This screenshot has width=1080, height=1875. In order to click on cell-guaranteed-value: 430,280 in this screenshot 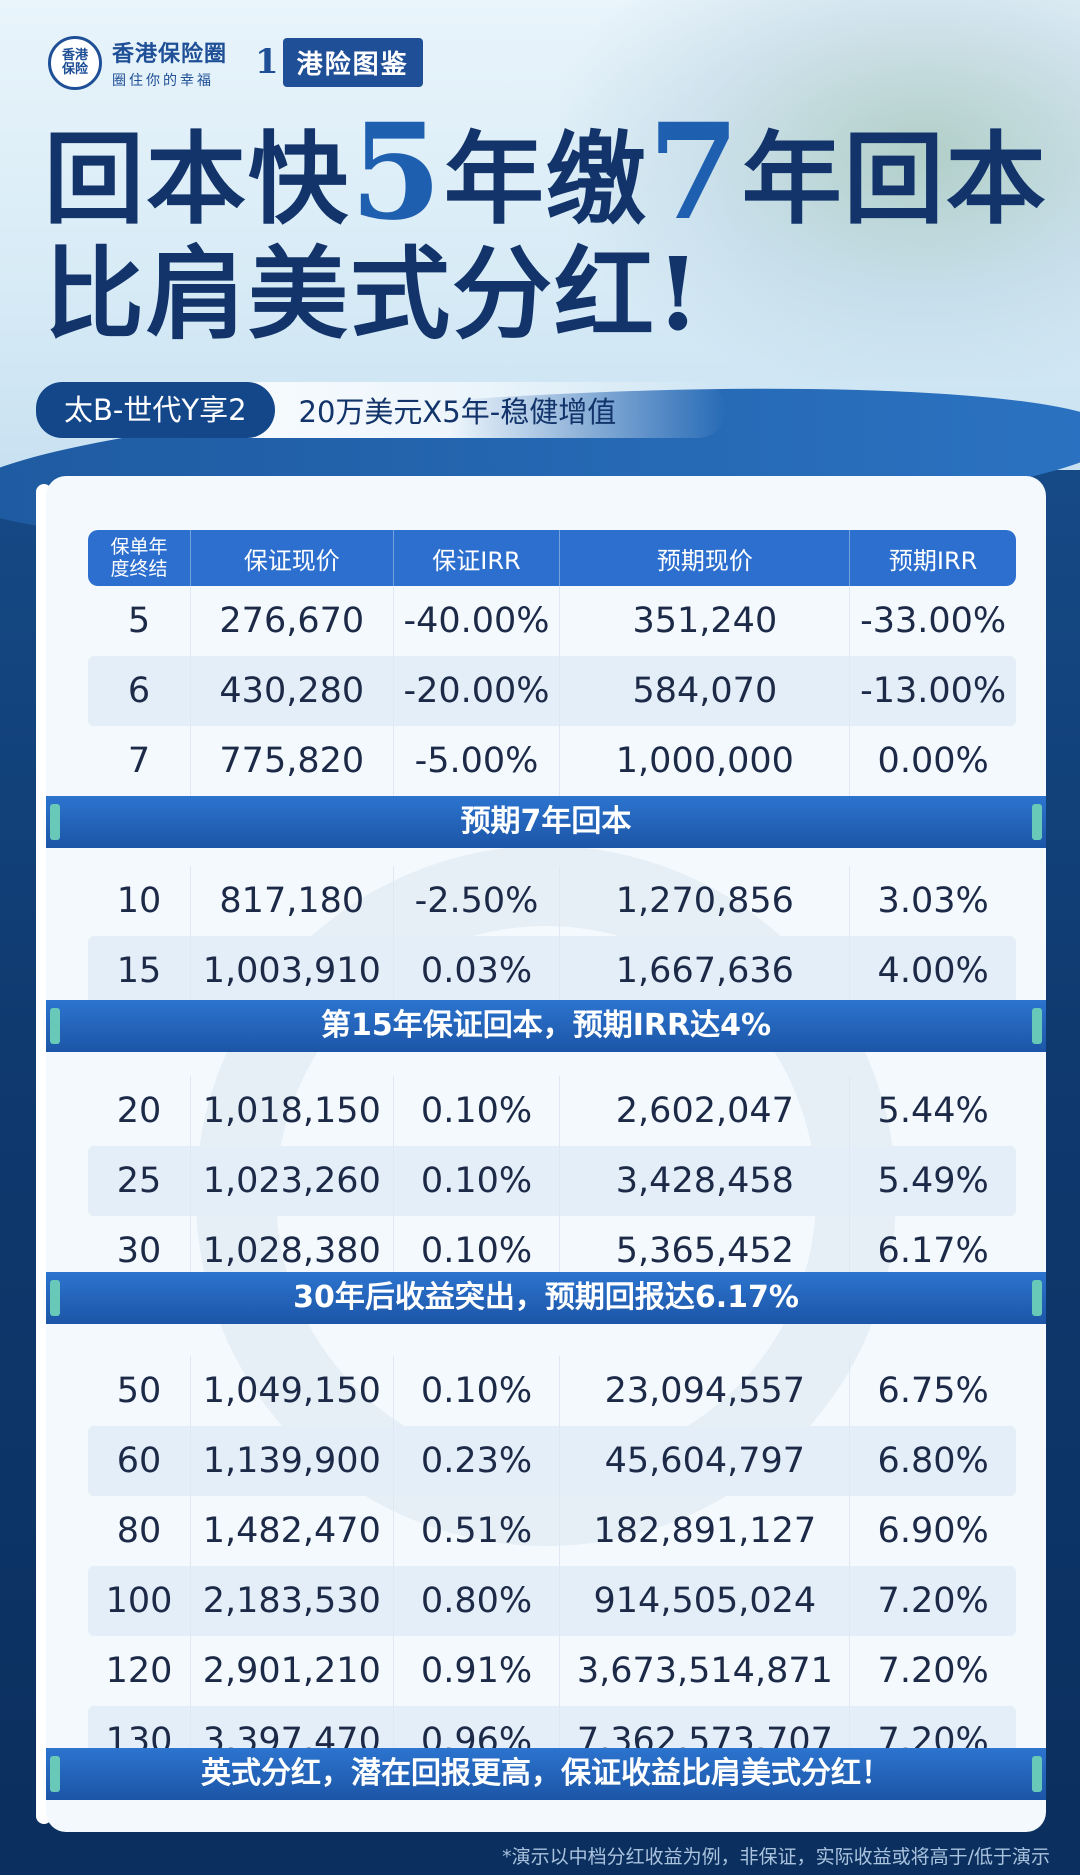, I will do `click(292, 691)`.